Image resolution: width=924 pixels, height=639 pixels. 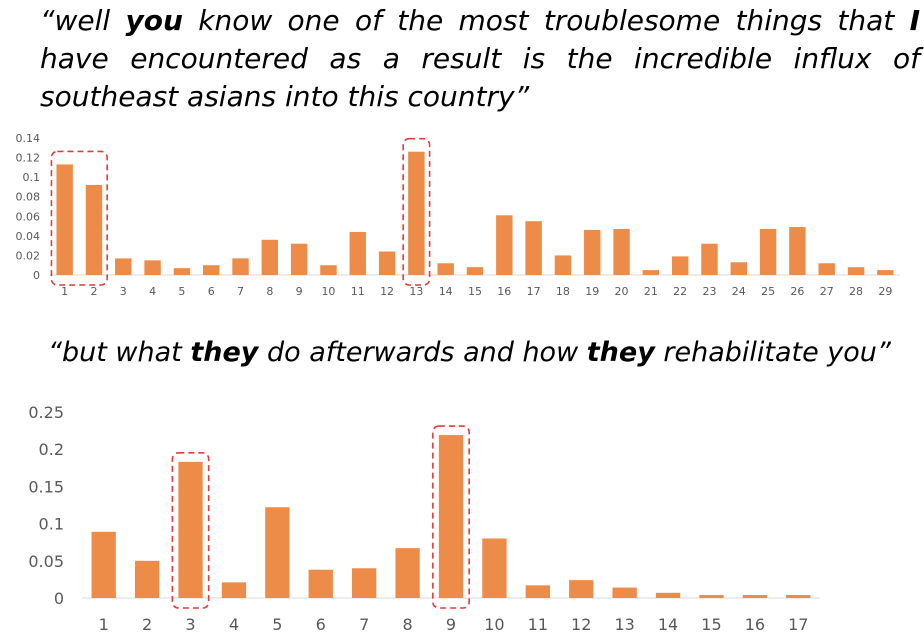 I want to click on y-tick-label: 0.14, so click(x=28, y=138).